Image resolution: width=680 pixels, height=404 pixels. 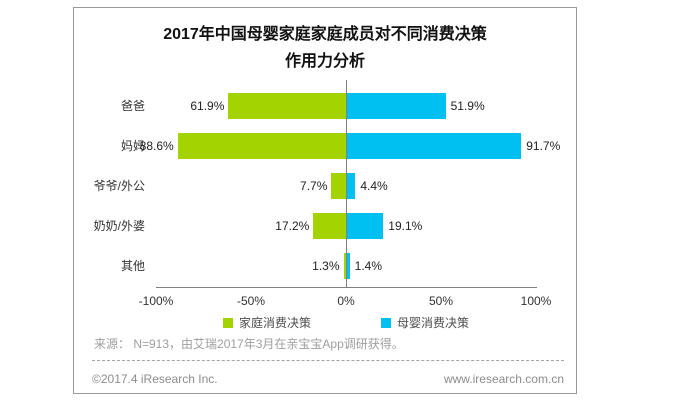 What do you see at coordinates (326, 266) in the screenshot?
I see `value-label-left: 1.3%` at bounding box center [326, 266].